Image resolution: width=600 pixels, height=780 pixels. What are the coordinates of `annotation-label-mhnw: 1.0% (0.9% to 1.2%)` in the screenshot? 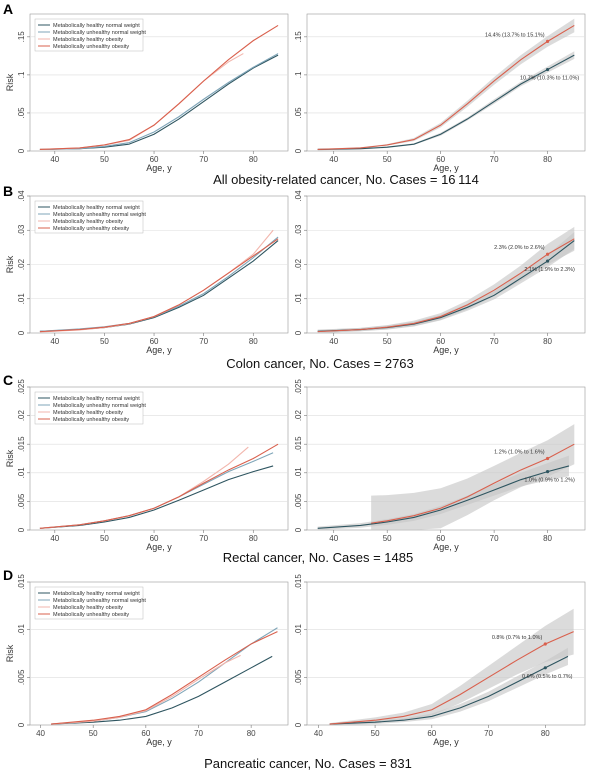 It's located at (549, 481).